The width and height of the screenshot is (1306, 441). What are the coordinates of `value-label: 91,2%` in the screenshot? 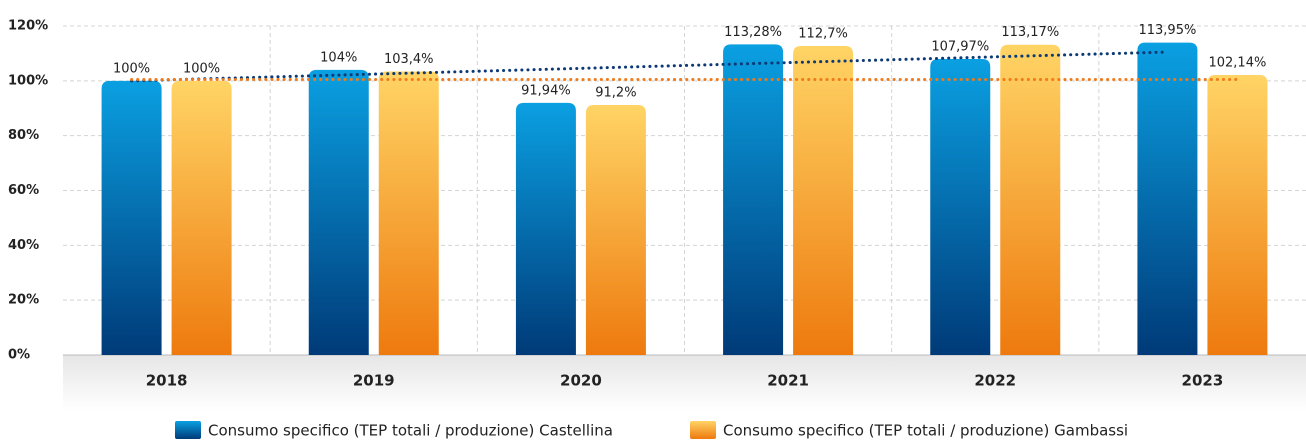 It's located at (615, 92).